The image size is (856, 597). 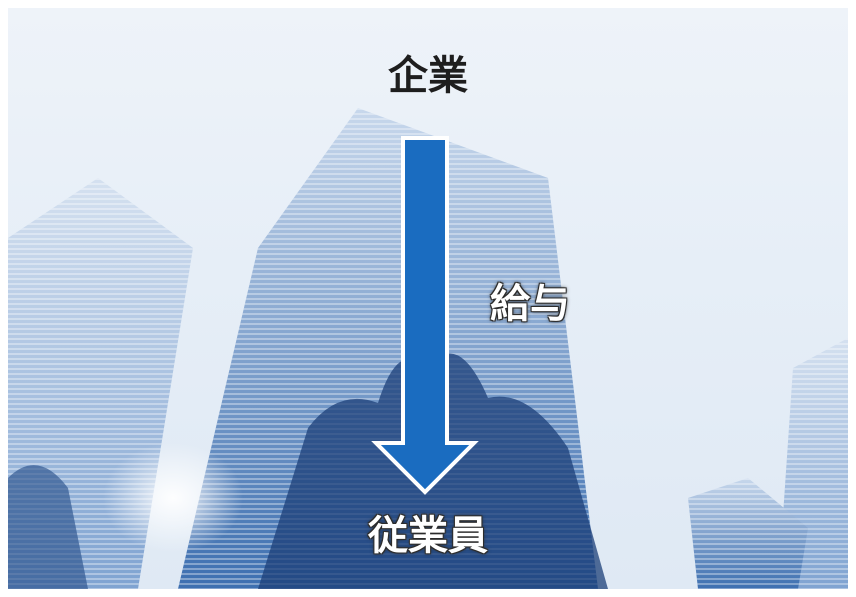 What do you see at coordinates (428, 536) in the screenshot?
I see `target-label: 従業員` at bounding box center [428, 536].